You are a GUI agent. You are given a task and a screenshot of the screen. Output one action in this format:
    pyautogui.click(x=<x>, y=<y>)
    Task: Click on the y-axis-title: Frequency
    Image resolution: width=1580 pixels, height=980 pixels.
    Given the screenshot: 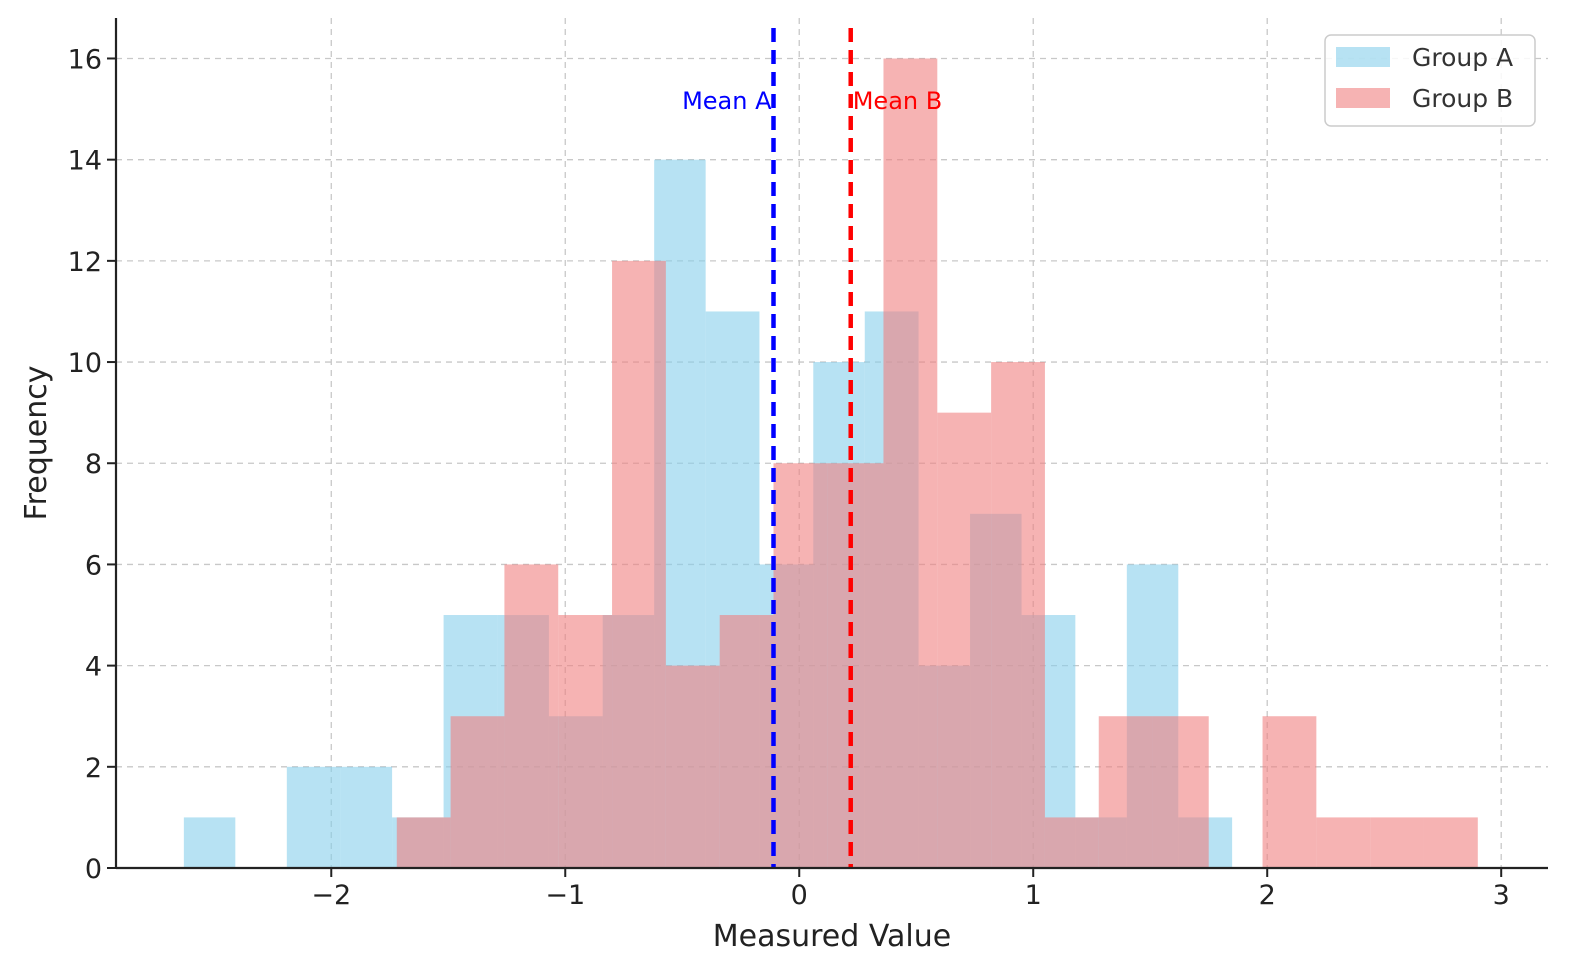 What is the action you would take?
    pyautogui.click(x=36, y=443)
    